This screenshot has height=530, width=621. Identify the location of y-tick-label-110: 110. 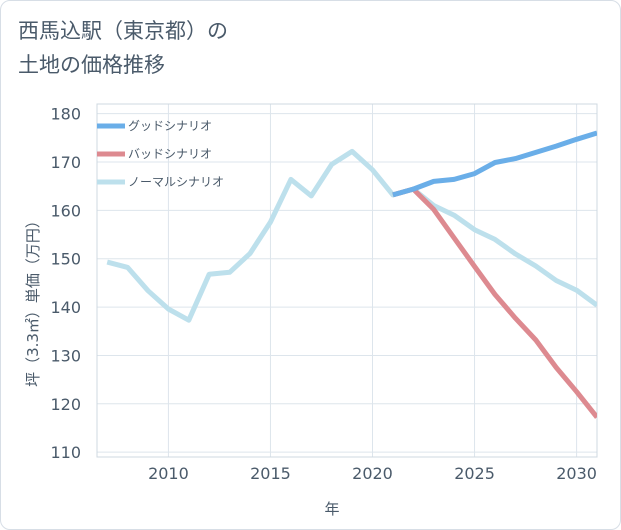
(65, 452).